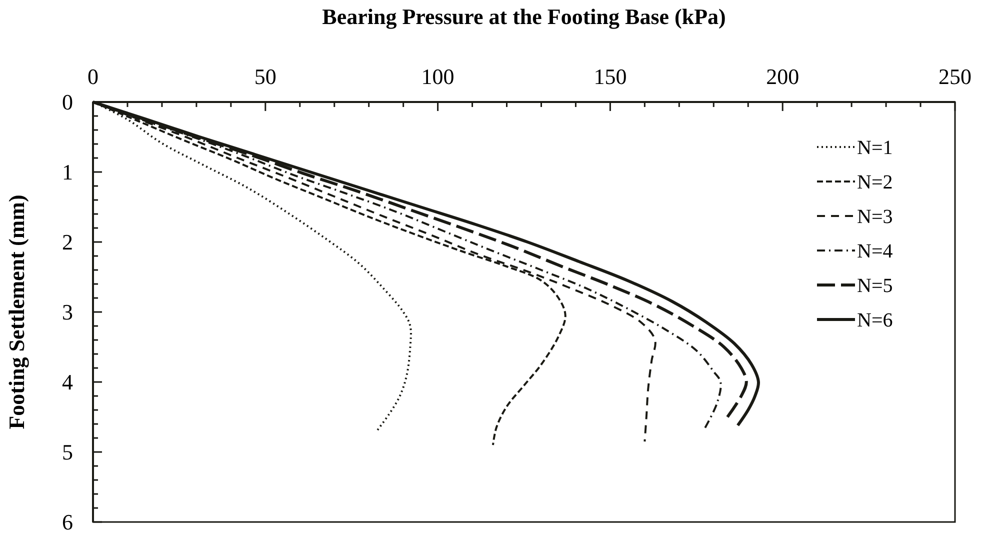 The width and height of the screenshot is (991, 546). I want to click on x-axis-title: Bearing Pressure at the Footing Base (kPa), so click(524, 16).